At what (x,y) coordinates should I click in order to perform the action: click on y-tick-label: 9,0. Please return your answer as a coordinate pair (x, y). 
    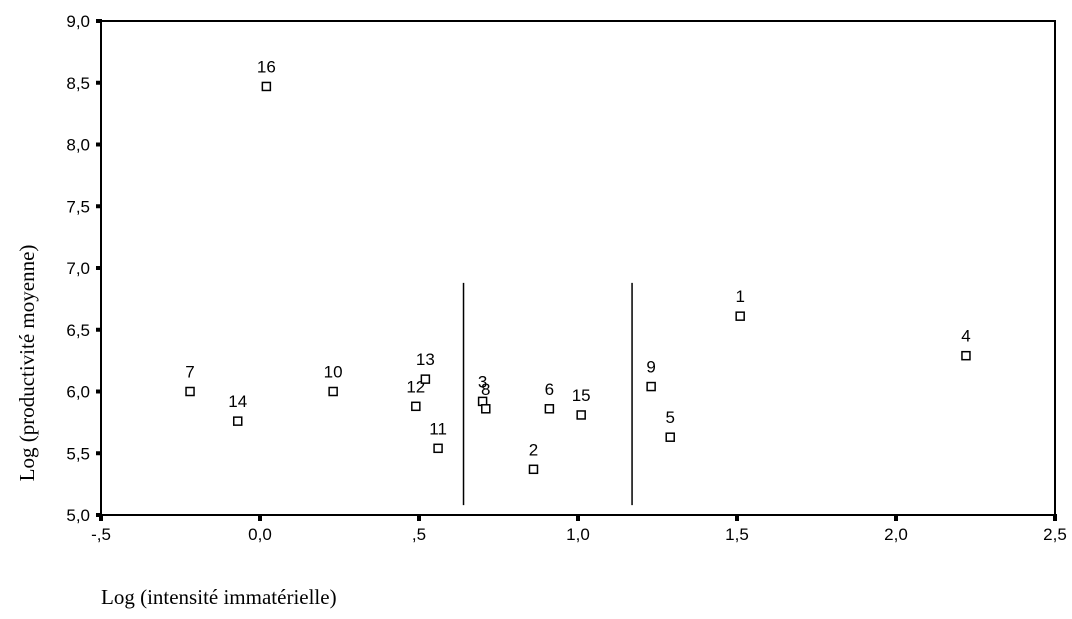
    Looking at the image, I should click on (78, 21).